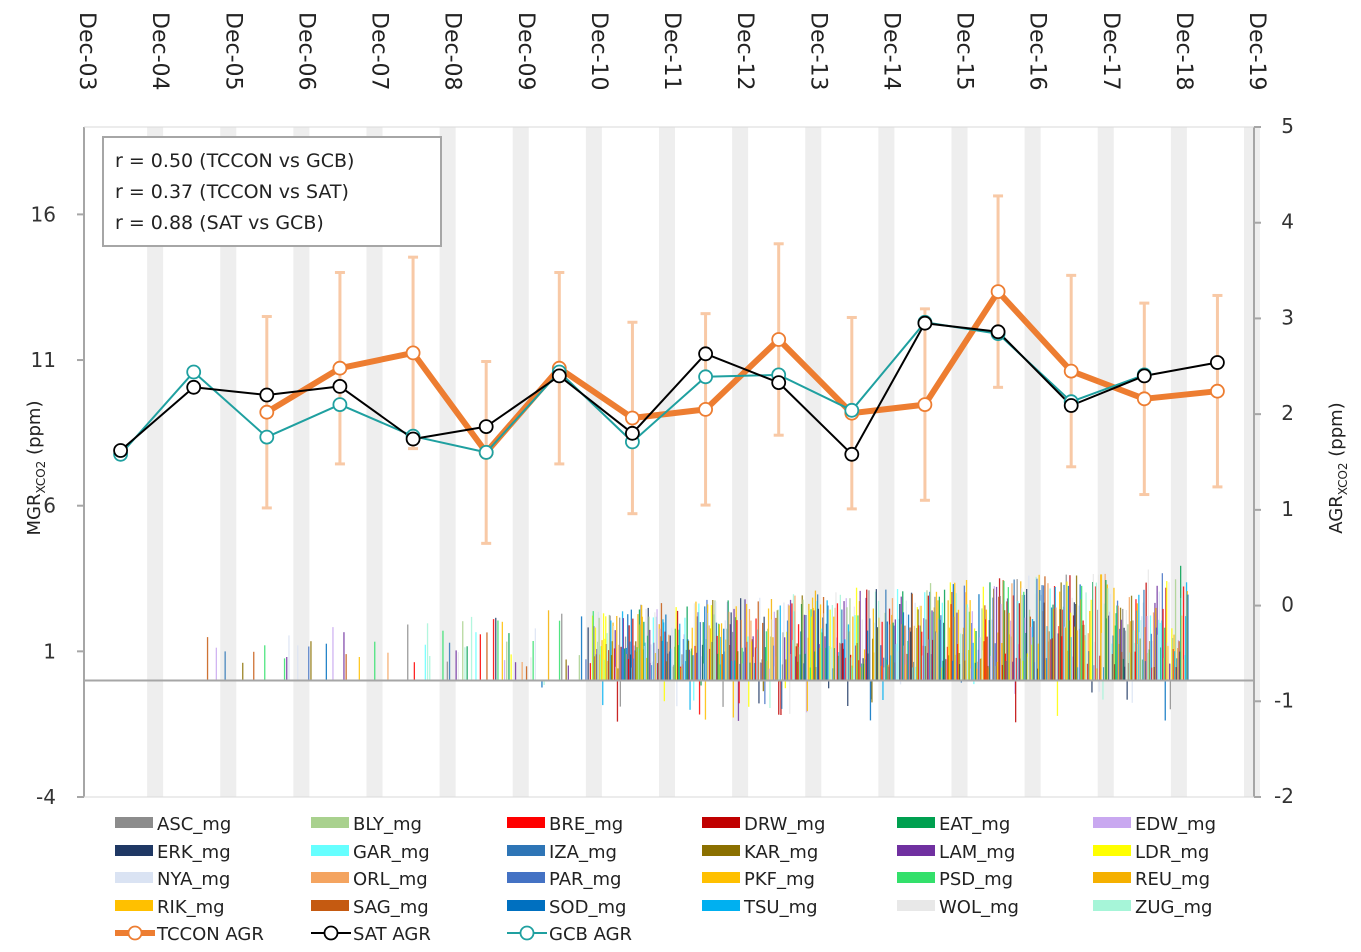 The width and height of the screenshot is (1361, 952). What do you see at coordinates (1287, 605) in the screenshot?
I see `y-right-tick-label: 0` at bounding box center [1287, 605].